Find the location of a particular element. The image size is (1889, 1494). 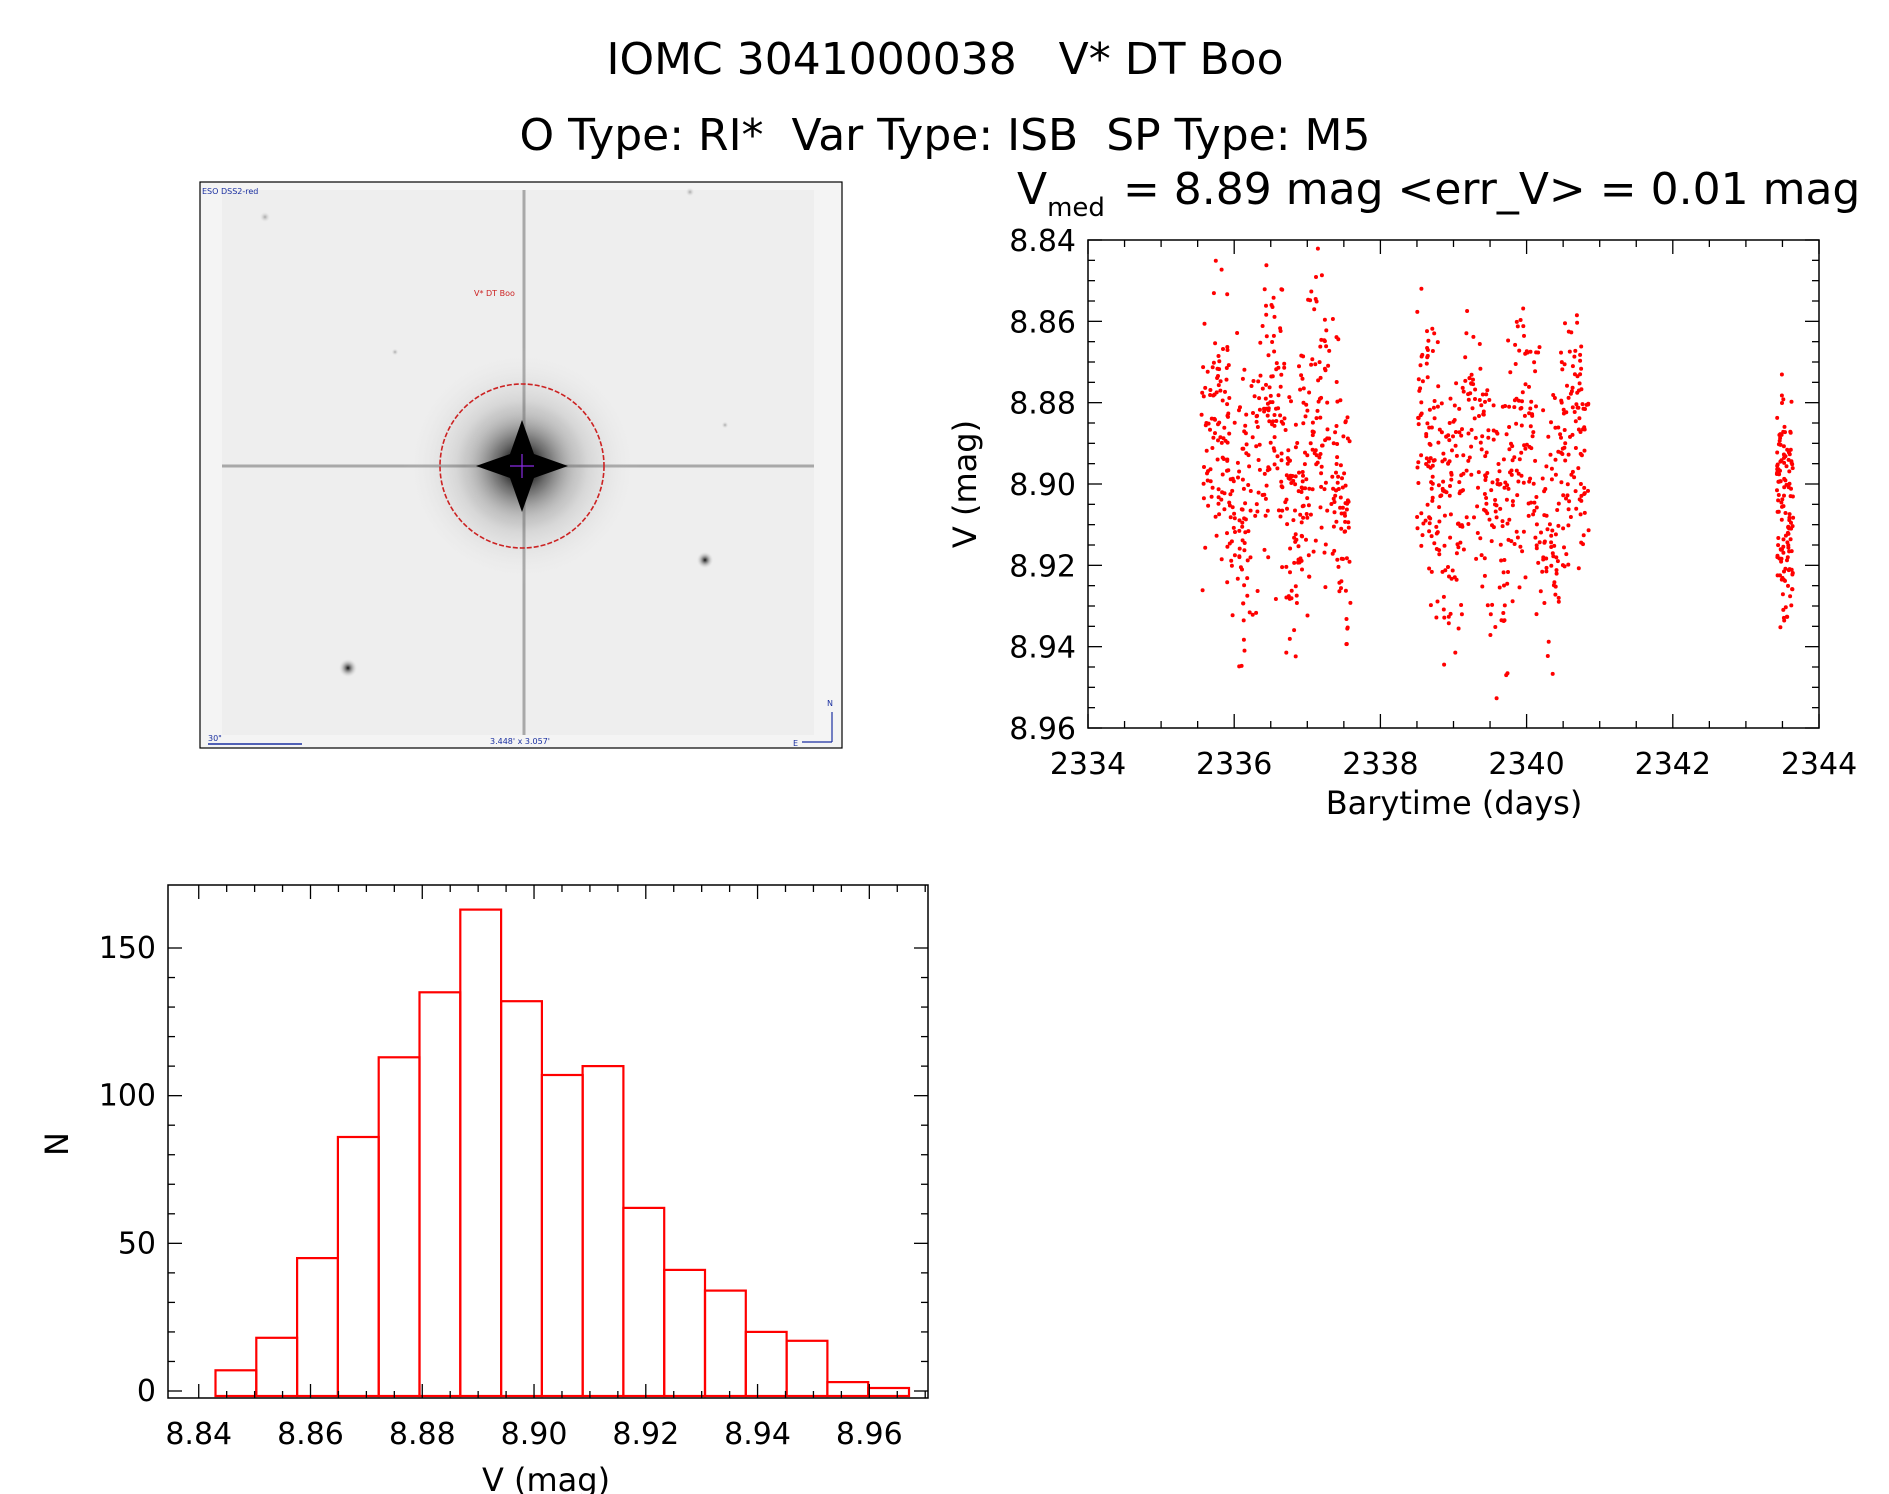

survey-label: ESO DSS2-red is located at coordinates (230, 191).